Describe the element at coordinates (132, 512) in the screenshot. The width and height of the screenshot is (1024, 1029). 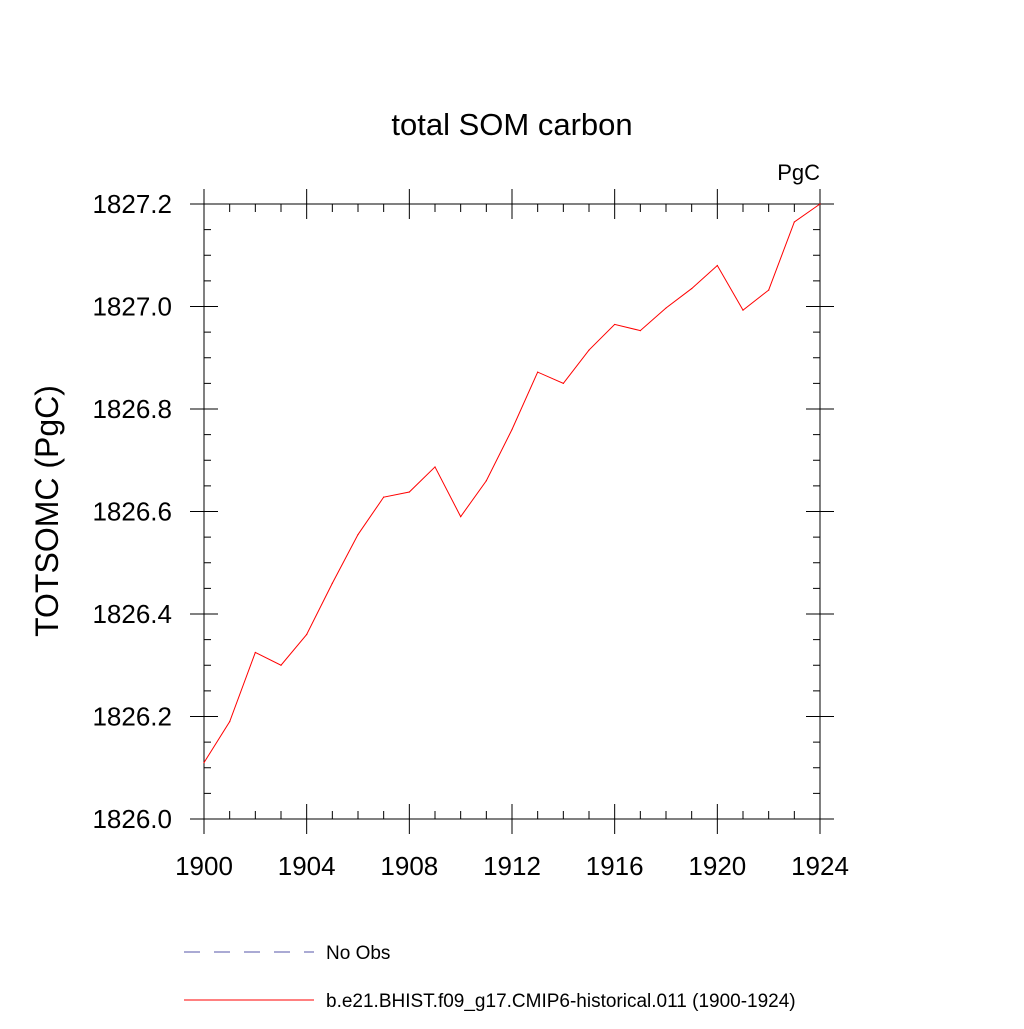
I see `y-tick-label: 1826.6` at that location.